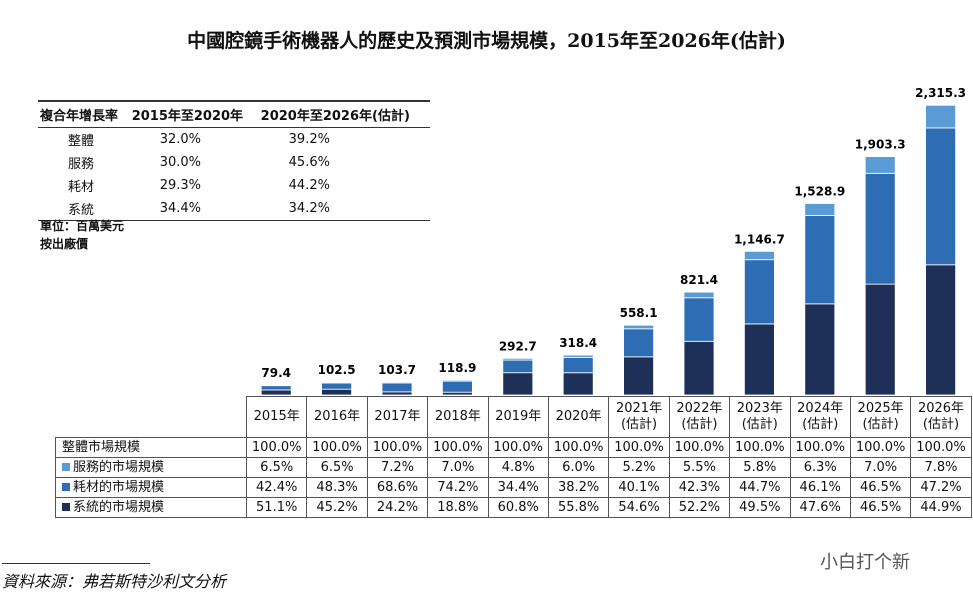  I want to click on value-cell: 55.8%, so click(578, 507).